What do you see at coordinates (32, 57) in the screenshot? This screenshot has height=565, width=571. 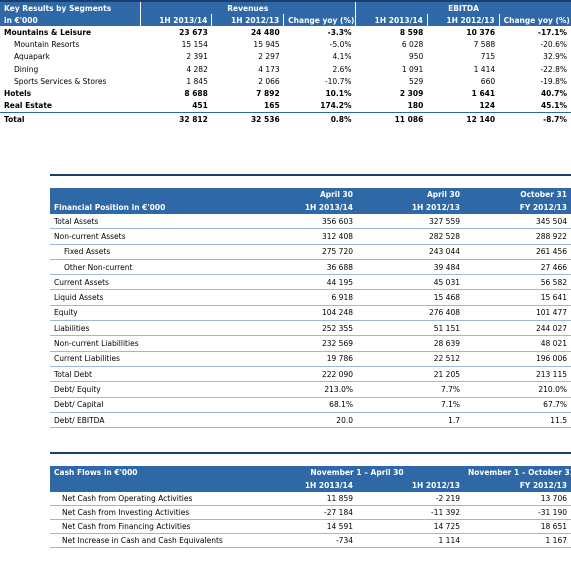 I see `row-label: Aquapark` at bounding box center [32, 57].